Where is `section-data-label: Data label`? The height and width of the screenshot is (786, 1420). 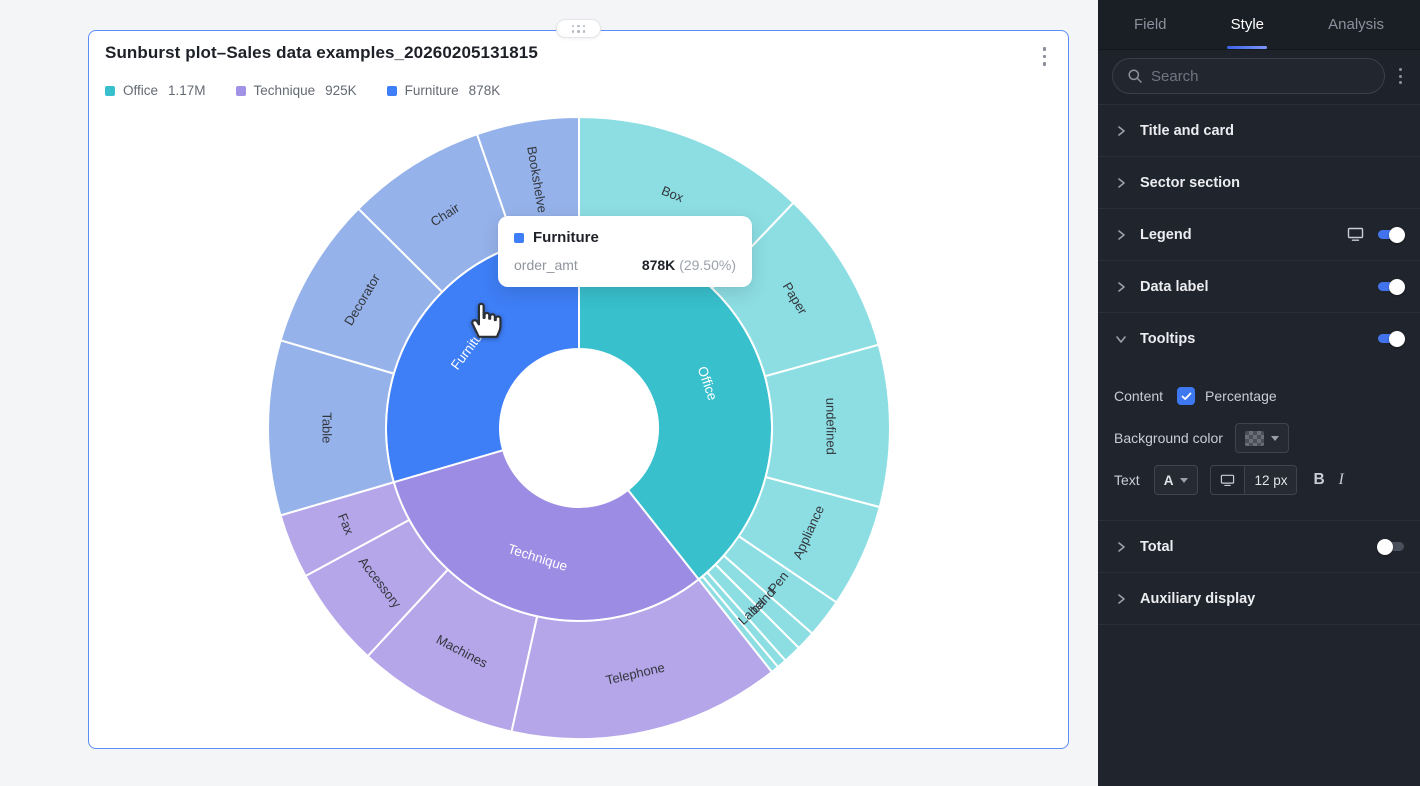 section-data-label: Data label is located at coordinates (1259, 286).